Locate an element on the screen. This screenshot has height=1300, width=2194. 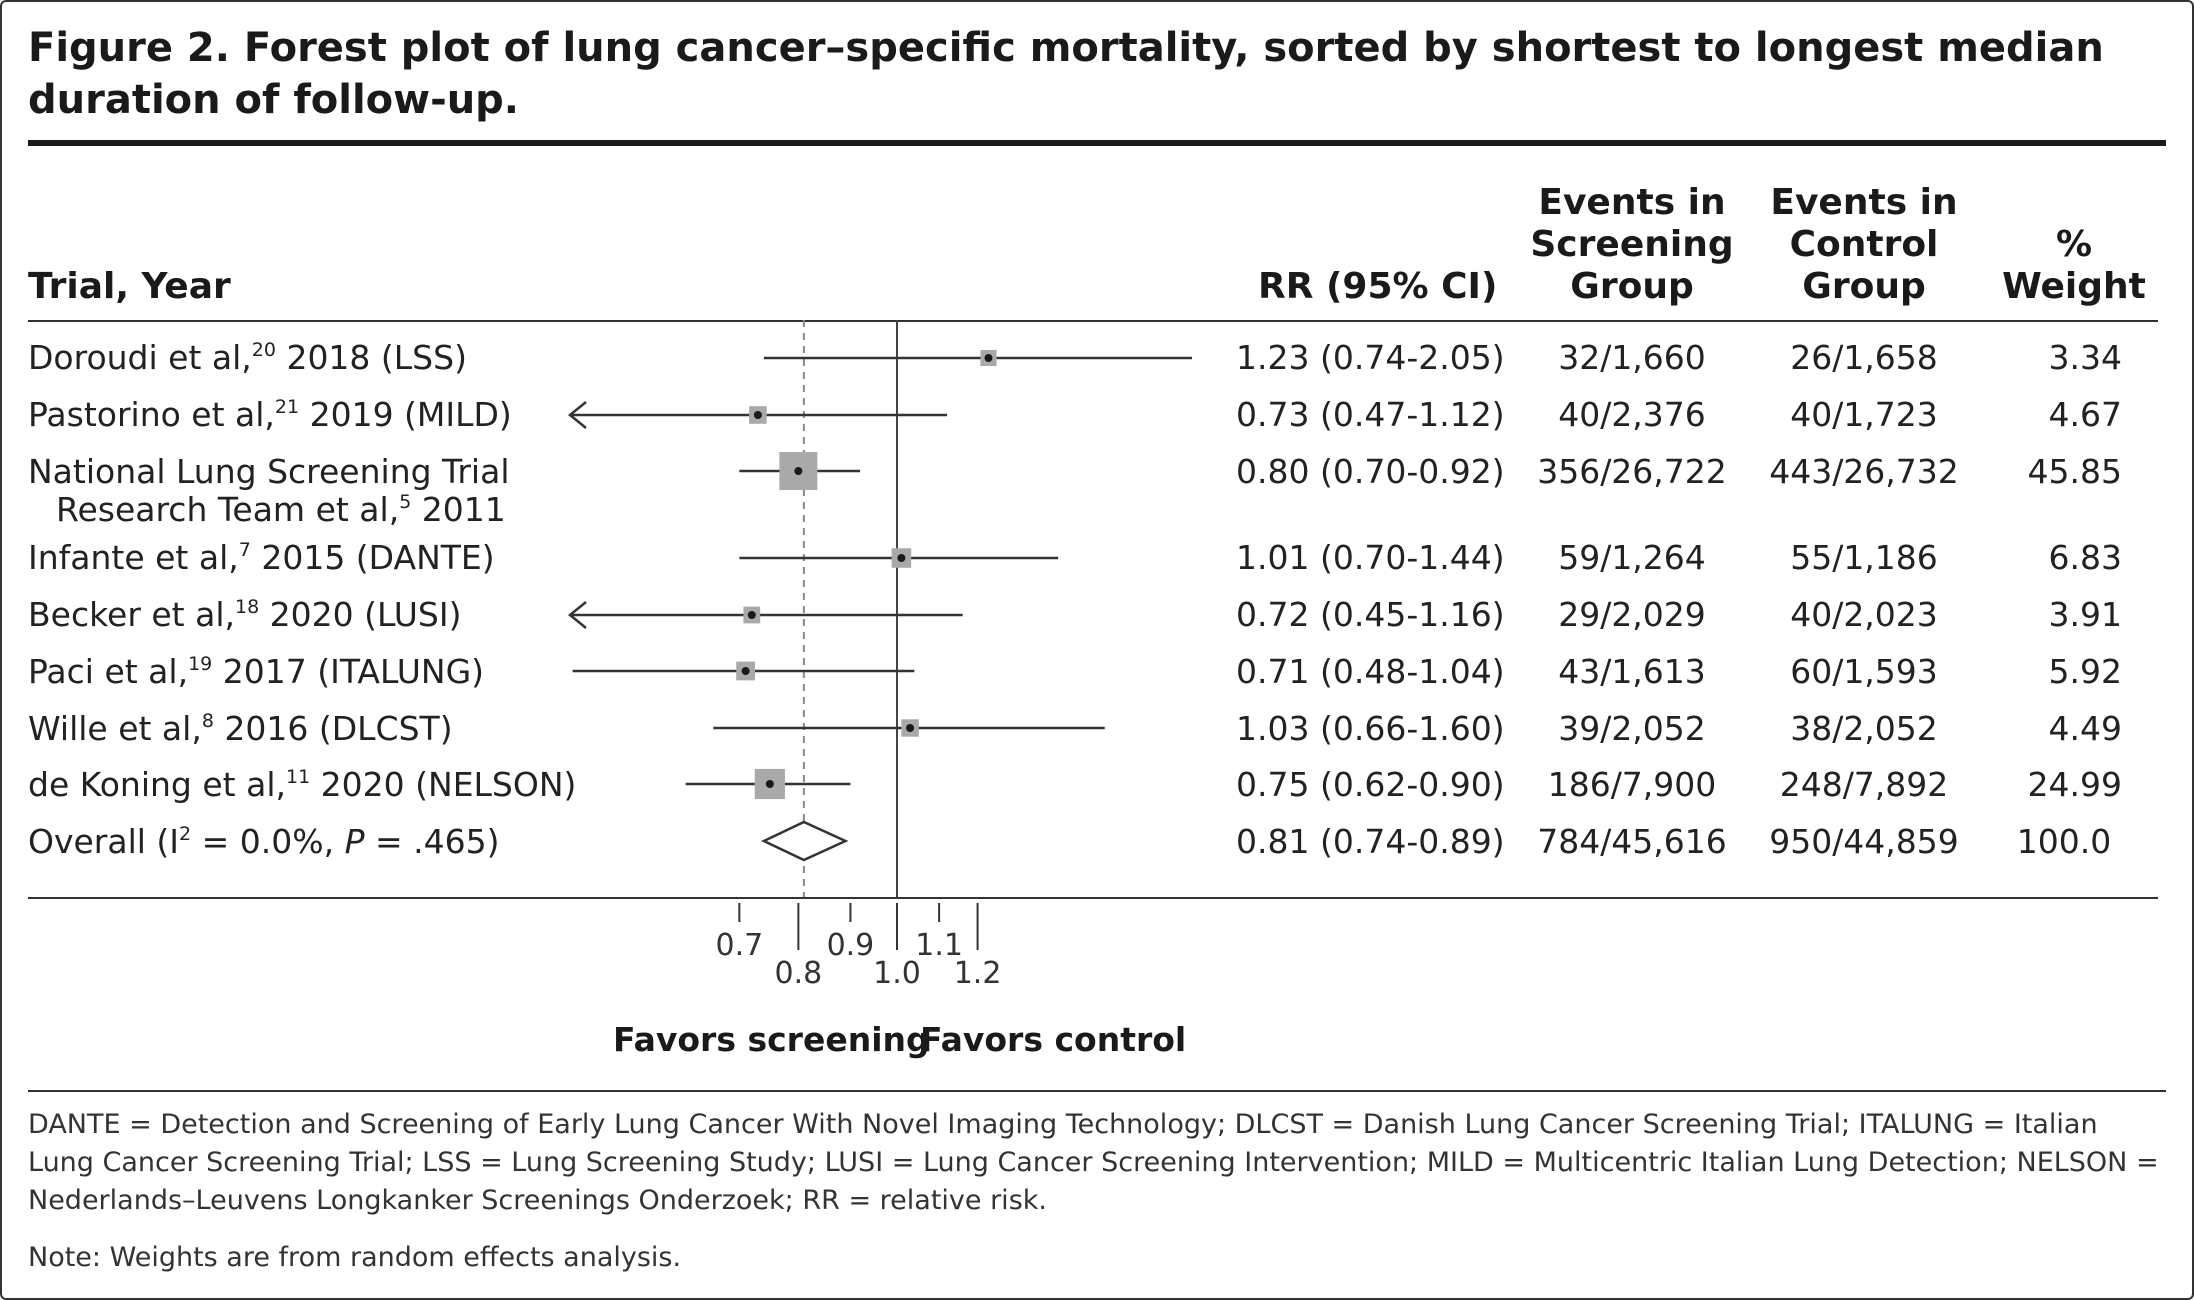
study-label: Infante et al,7 2015 (DANTE) is located at coordinates (261, 557).